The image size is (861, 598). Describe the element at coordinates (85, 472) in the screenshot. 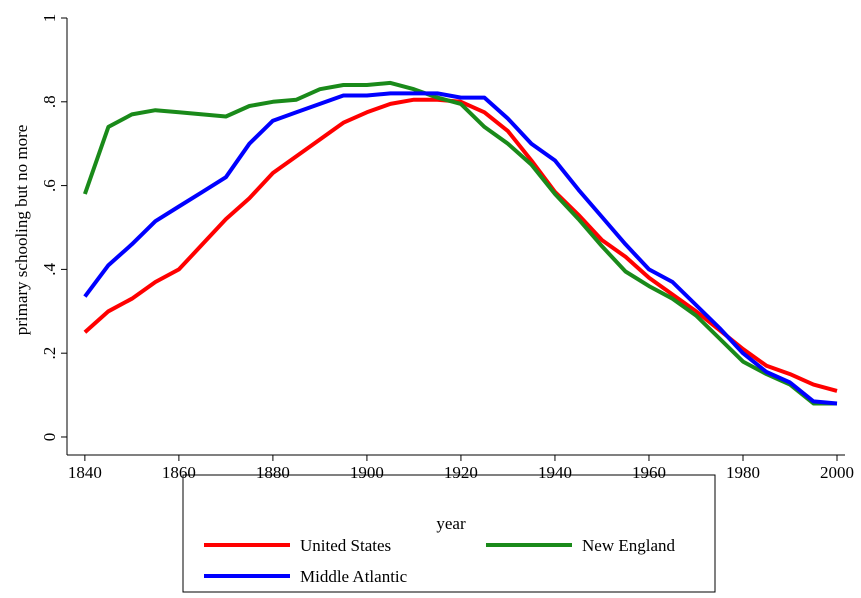

I see `x-tick-label: 1840` at that location.